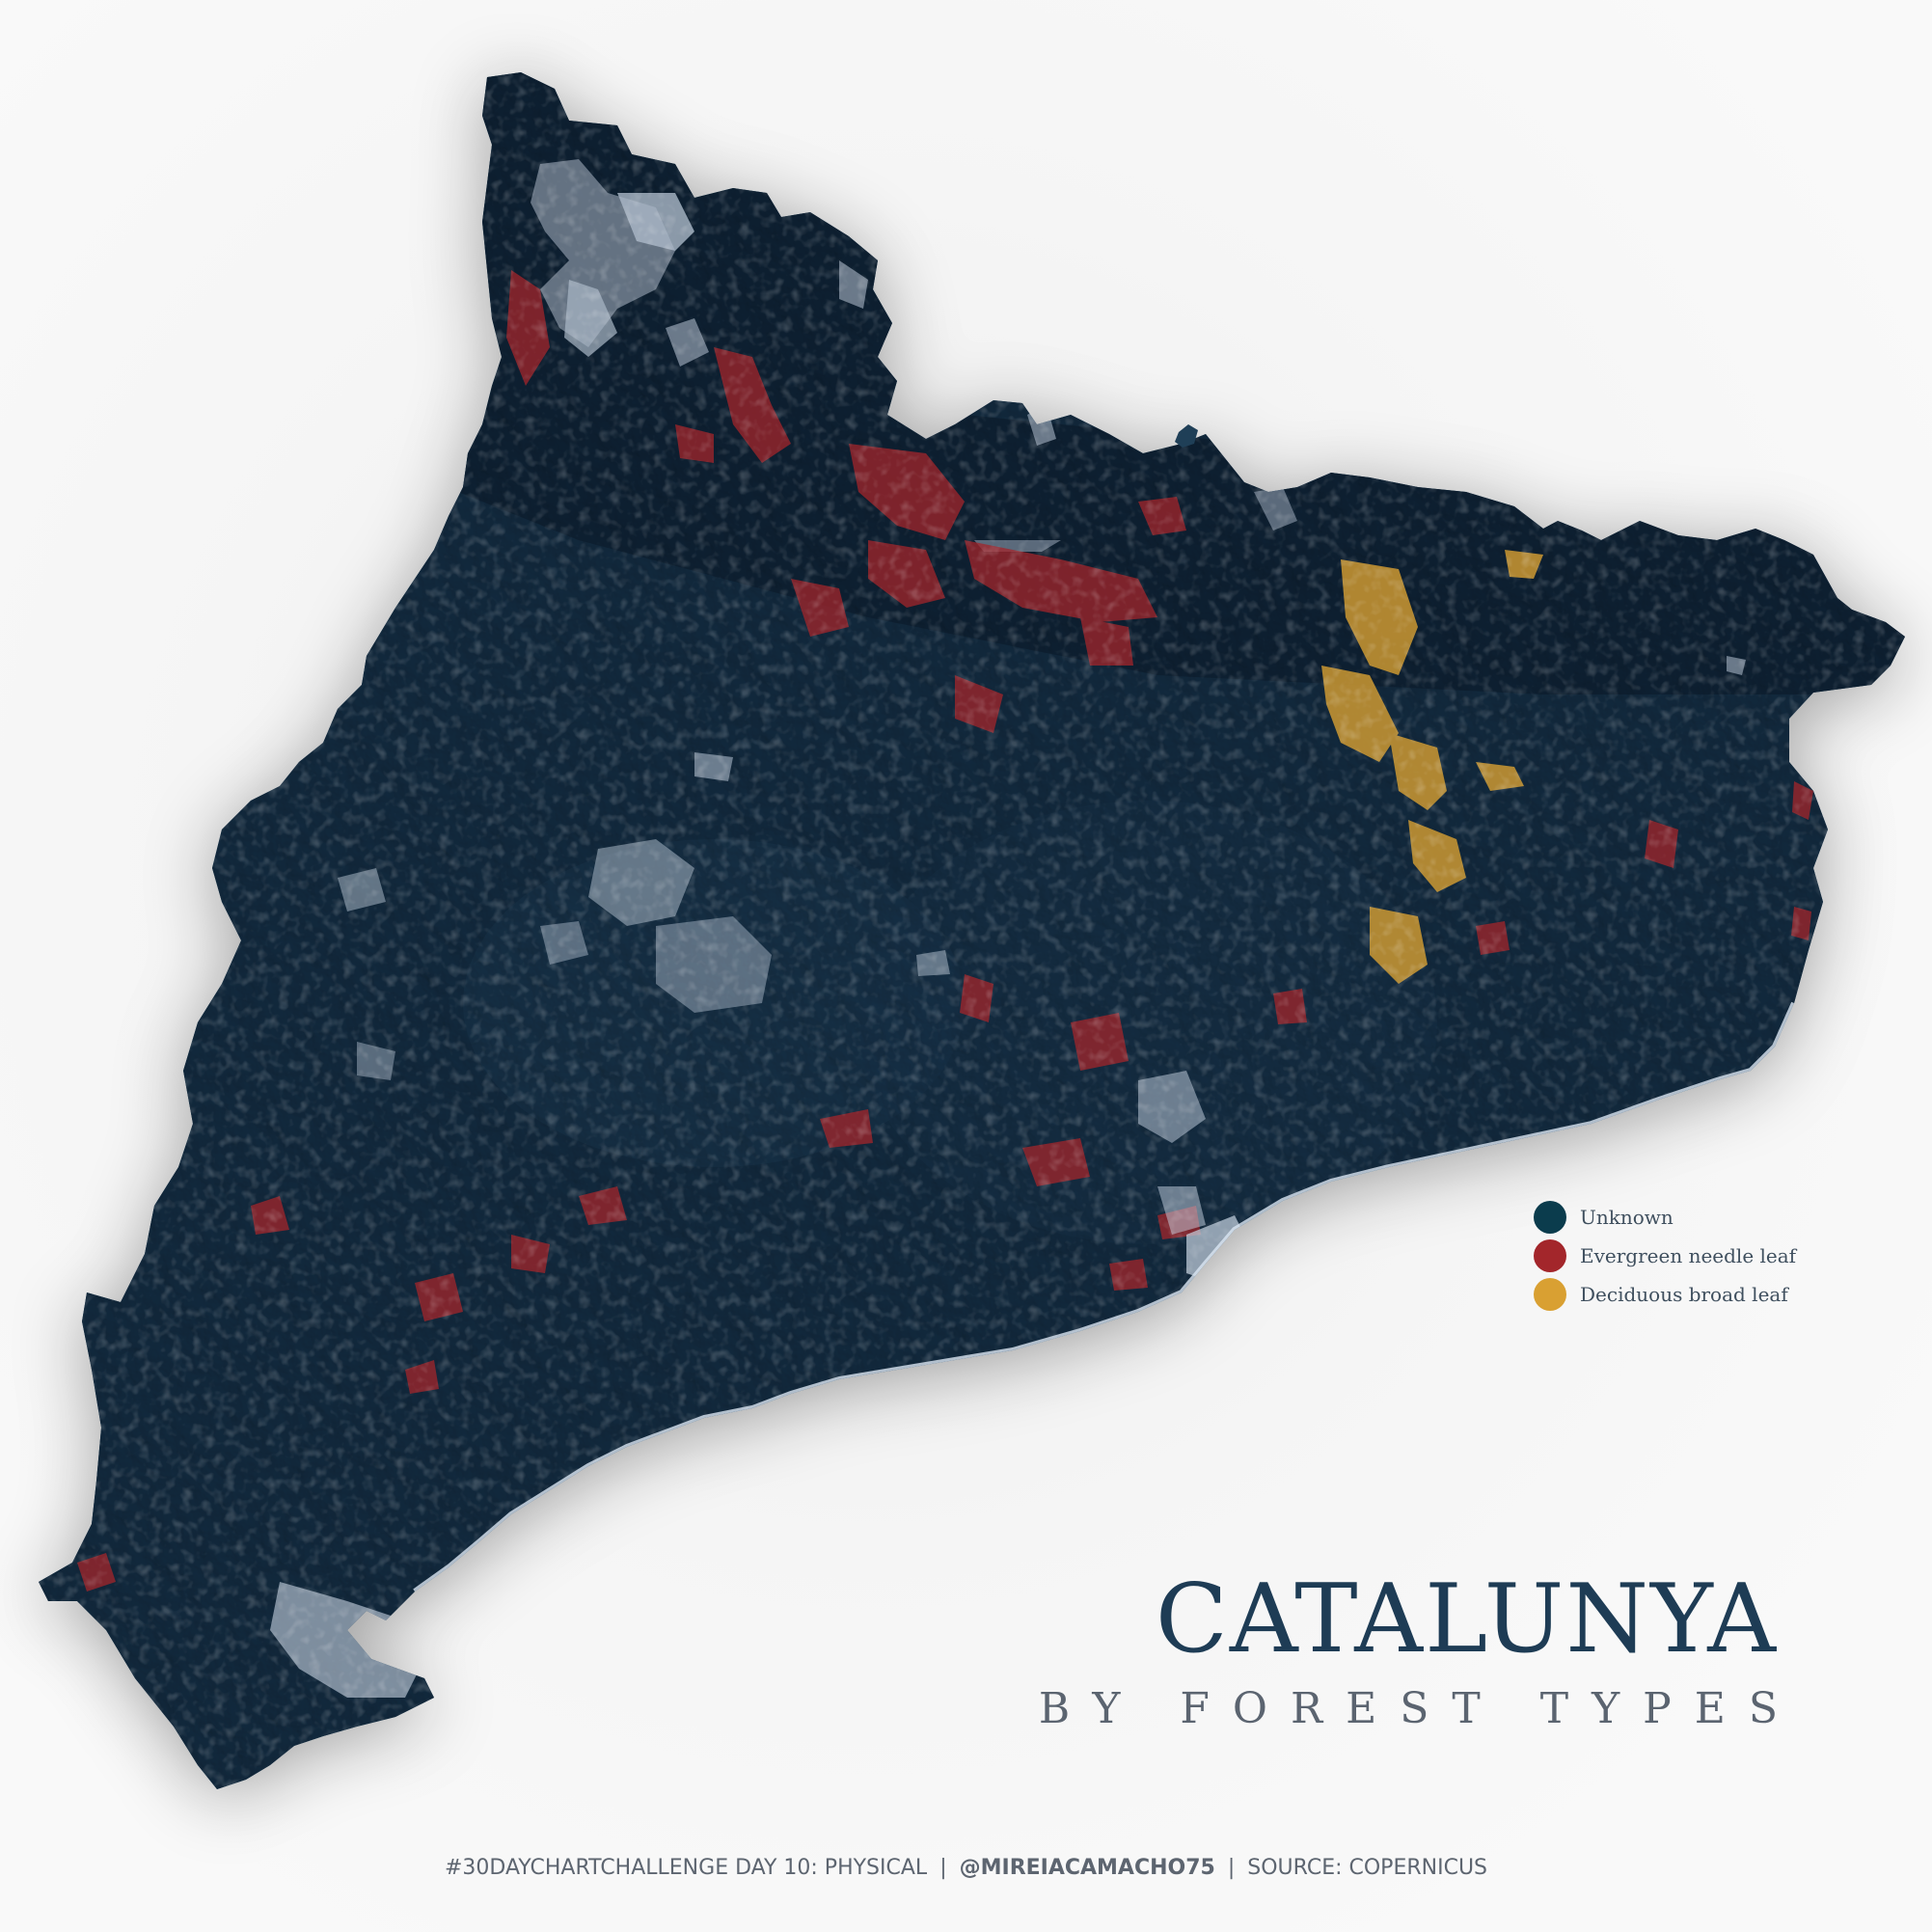 This screenshot has width=1932, height=1932. What do you see at coordinates (686, 1868) in the screenshot?
I see `footer-challenge: #30DAYCHARTCHALLENGE DAY 10: PHYSICAL` at bounding box center [686, 1868].